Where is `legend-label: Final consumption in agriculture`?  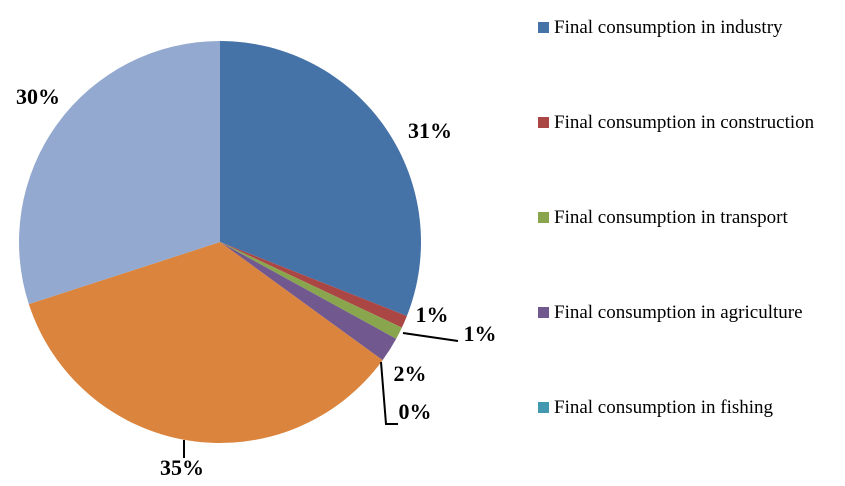 legend-label: Final consumption in agriculture is located at coordinates (678, 312).